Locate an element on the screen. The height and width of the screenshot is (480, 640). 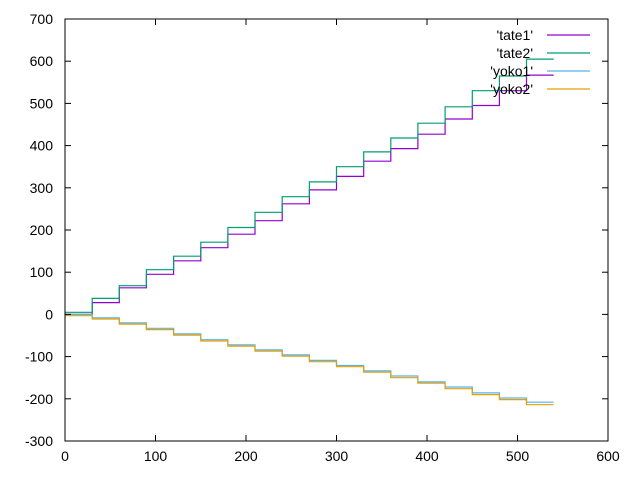
y-tick-label: 200 is located at coordinates (42, 230).